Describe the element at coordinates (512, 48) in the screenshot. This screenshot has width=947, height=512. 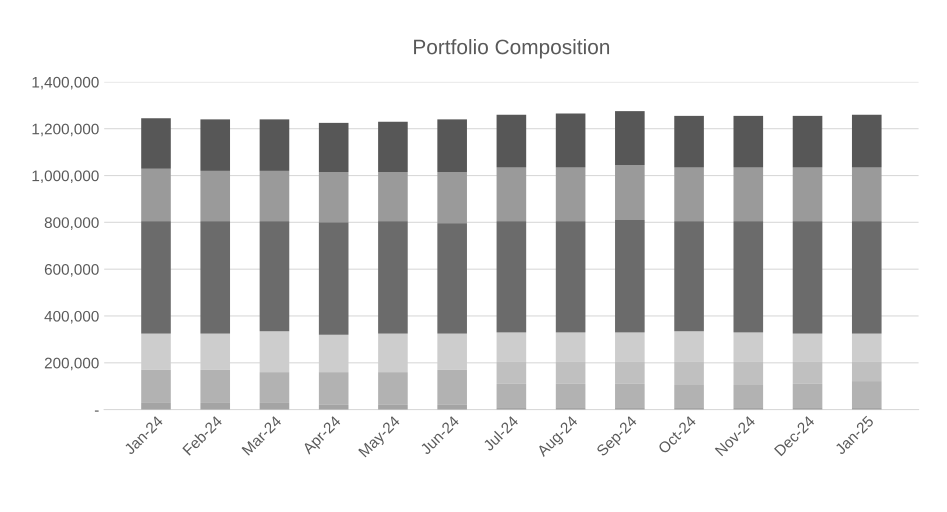
I see `chart-title: Portfolio Composition` at that location.